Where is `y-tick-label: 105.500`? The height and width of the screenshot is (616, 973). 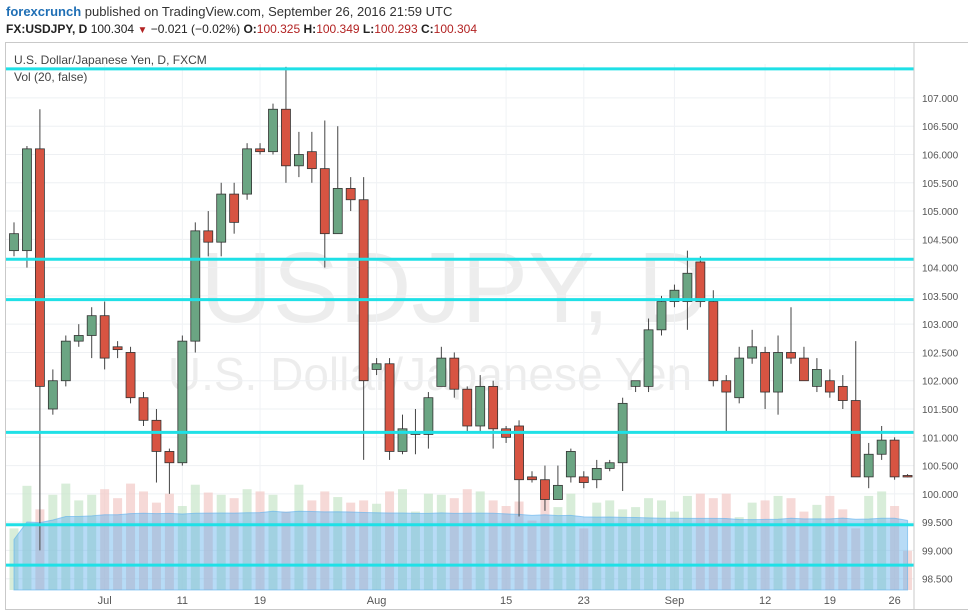
y-tick-label: 105.500 is located at coordinates (940, 184).